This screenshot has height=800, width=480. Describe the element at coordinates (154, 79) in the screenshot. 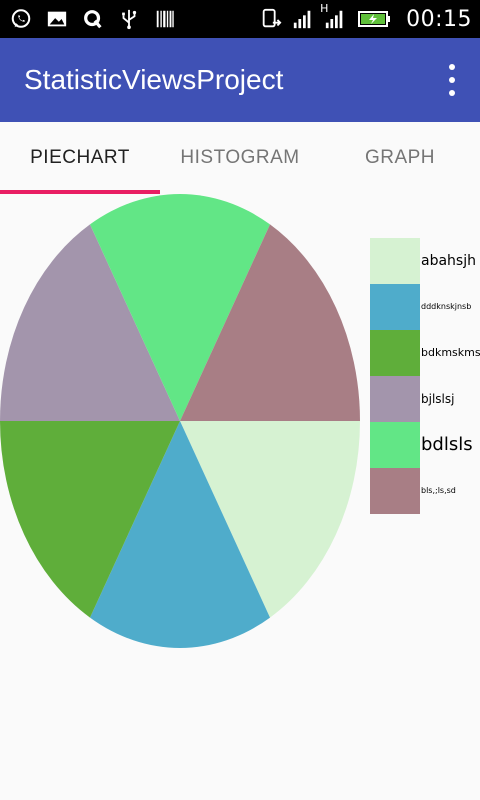

I see `app-title: StatisticViewsProject` at that location.